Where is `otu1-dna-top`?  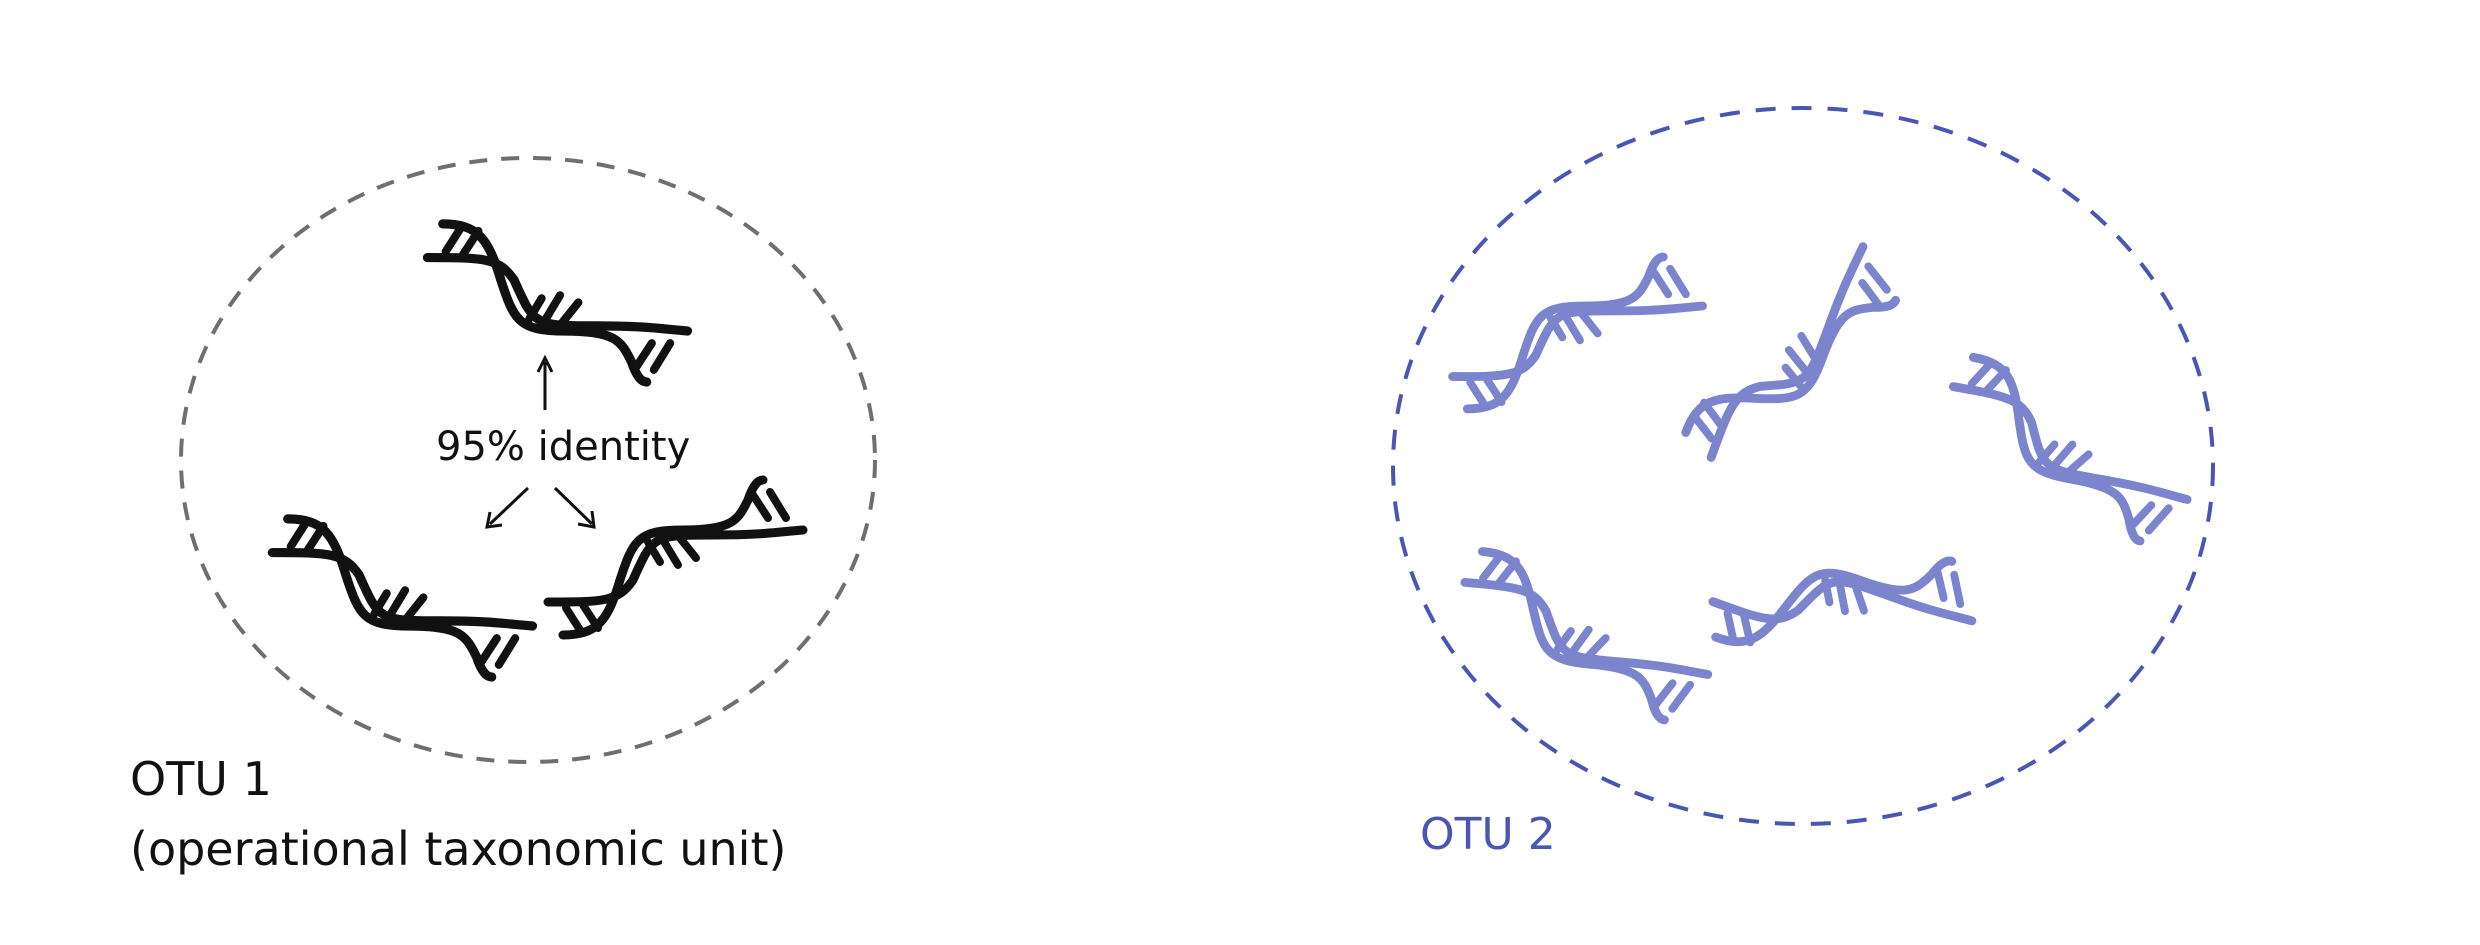 otu1-dna-top is located at coordinates (557, 303).